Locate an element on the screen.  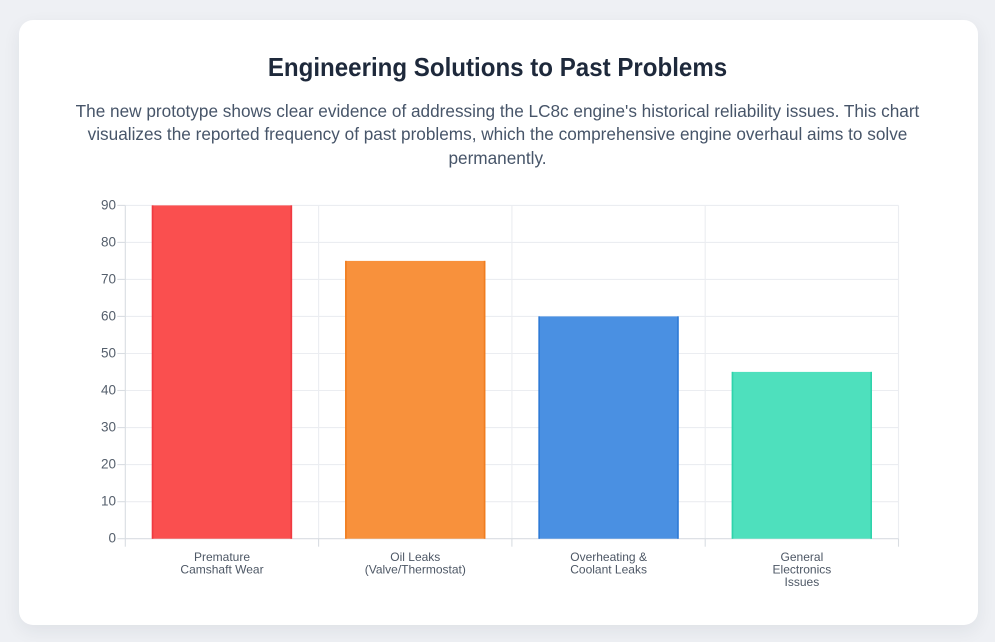
svg-text: 30 is located at coordinates (108, 427).